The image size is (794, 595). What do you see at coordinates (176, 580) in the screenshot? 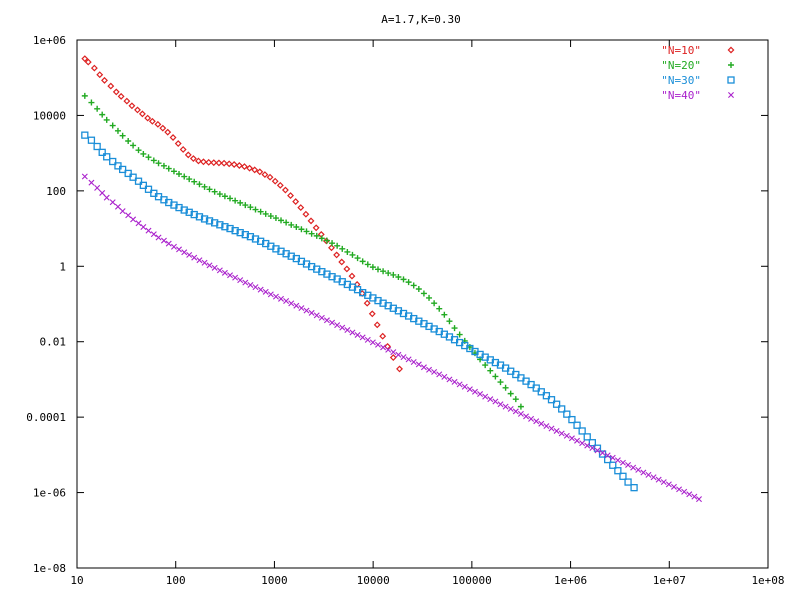
I see `x-tick-label: 100` at bounding box center [176, 580].